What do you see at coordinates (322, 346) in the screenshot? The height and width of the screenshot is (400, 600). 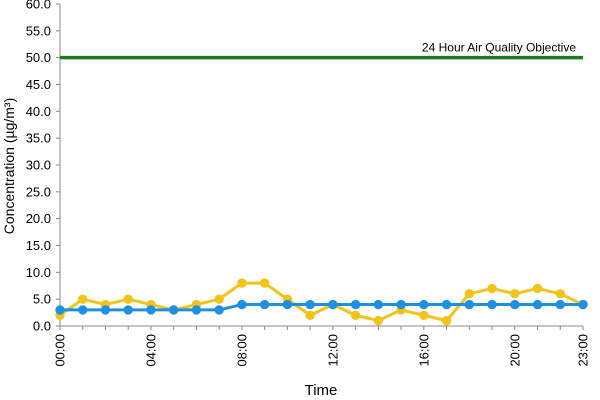 I see `x-axis-ticks: 00:00 04:00 08:00 12:00 16:00 20:00 23:00` at bounding box center [322, 346].